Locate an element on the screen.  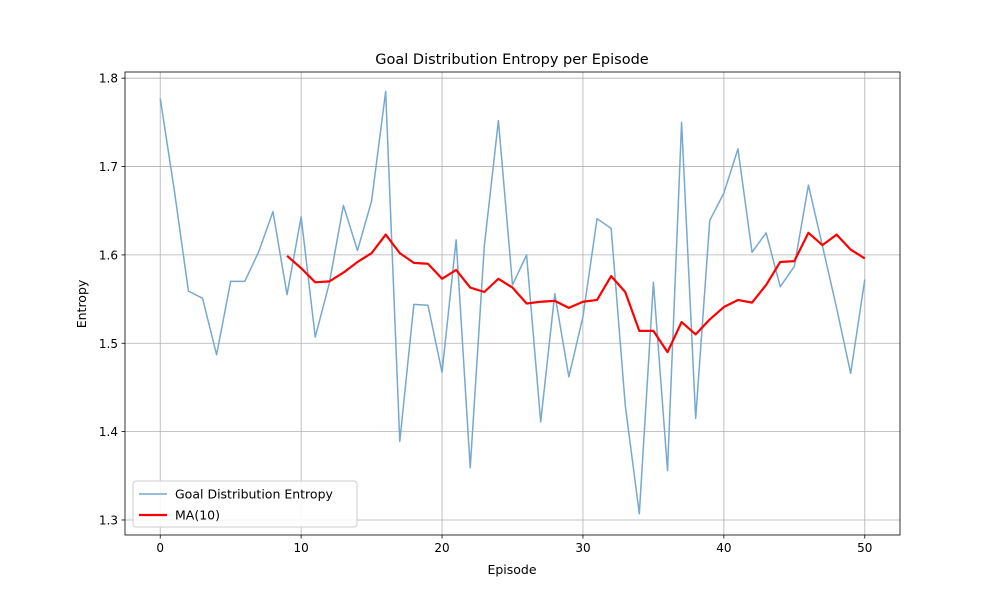
legend: Goal Distribution Entropy MA(10) is located at coordinates (245, 504).